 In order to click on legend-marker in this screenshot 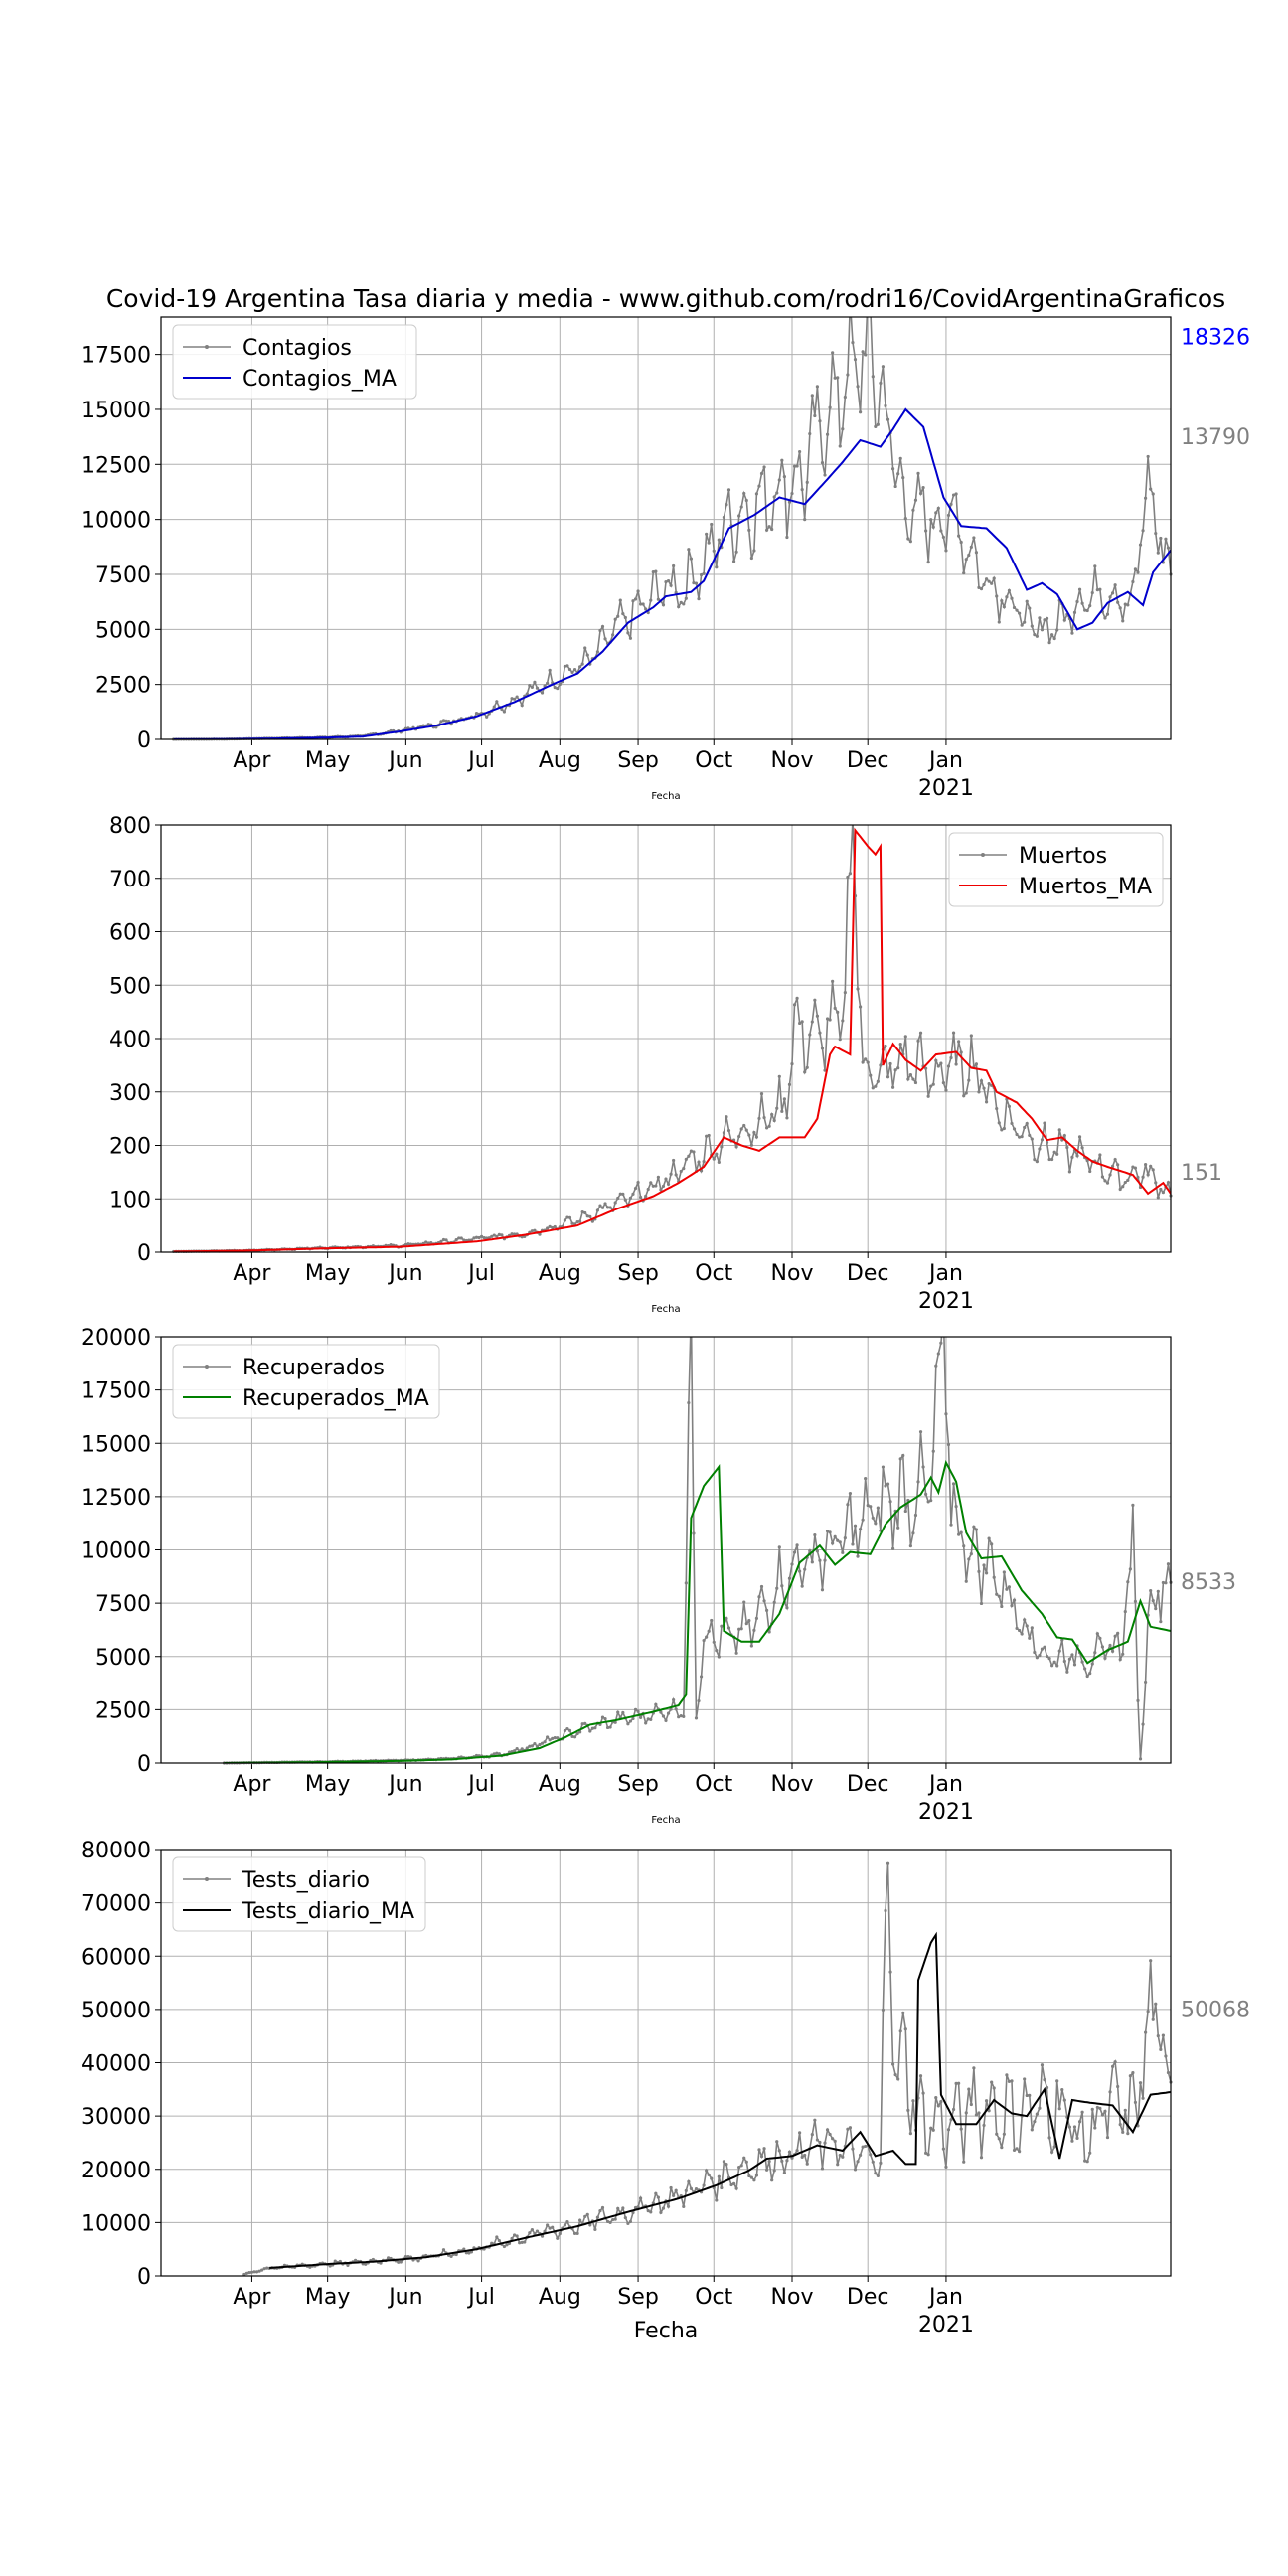, I will do `click(207, 1879)`.